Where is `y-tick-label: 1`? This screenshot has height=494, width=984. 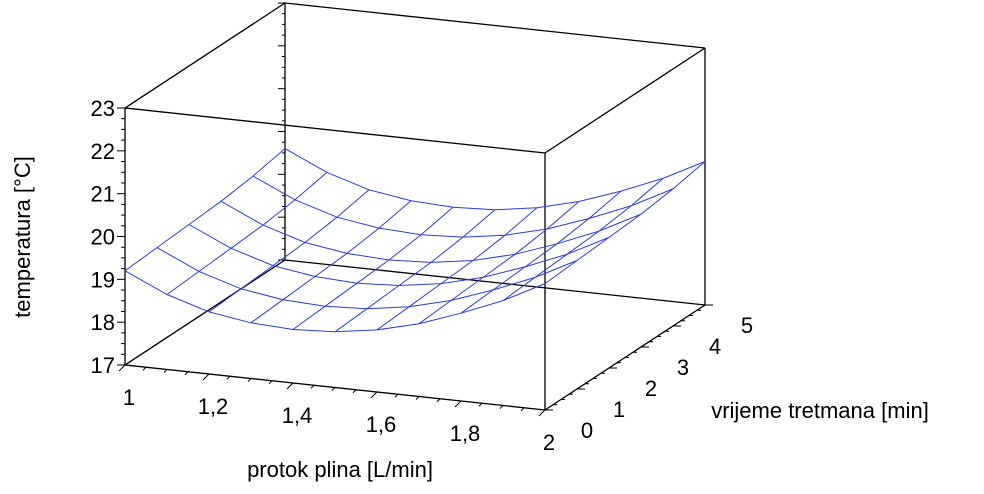 y-tick-label: 1 is located at coordinates (619, 409).